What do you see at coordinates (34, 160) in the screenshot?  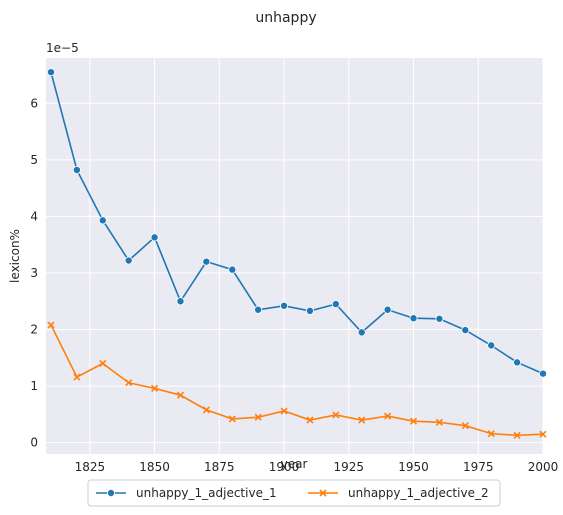 I see `y-tick-label: 5` at bounding box center [34, 160].